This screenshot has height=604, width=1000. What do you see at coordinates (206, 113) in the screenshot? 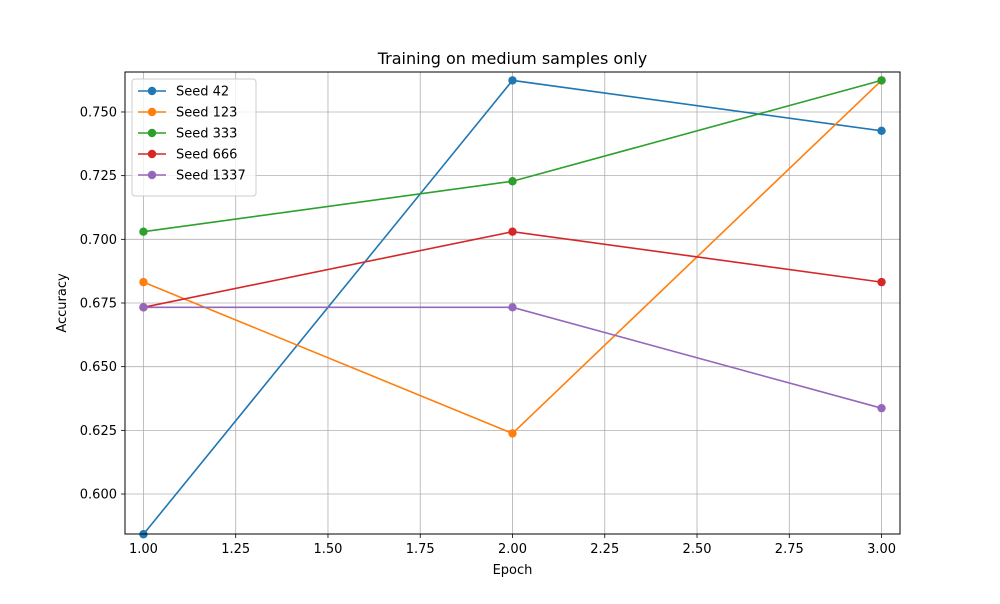
I see `legend-label: Seed 123` at bounding box center [206, 113].